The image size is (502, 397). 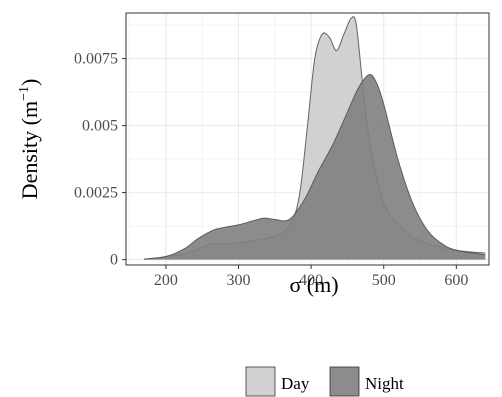 I want to click on x-tick-label: 600, so click(x=456, y=280).